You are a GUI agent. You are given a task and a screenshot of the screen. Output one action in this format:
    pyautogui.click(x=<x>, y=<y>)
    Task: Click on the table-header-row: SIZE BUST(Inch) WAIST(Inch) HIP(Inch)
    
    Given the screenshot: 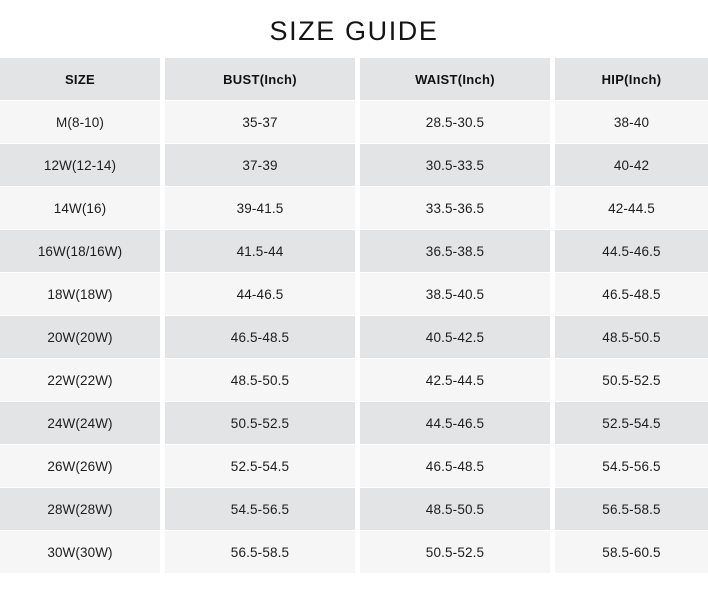 What is the action you would take?
    pyautogui.click(x=354, y=79)
    